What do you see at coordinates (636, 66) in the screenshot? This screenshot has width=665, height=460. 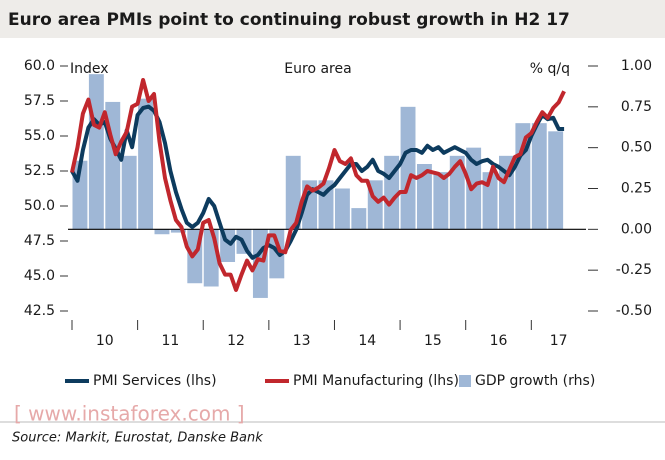 I see `y2-tick-label: 1.00` at bounding box center [636, 66].